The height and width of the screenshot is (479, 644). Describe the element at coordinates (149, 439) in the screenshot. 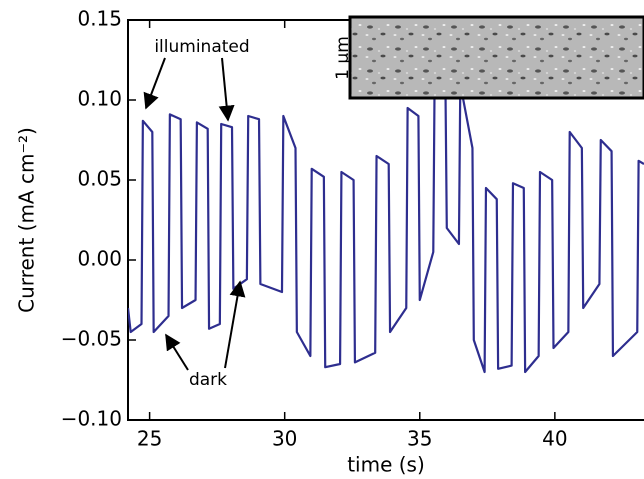

I see `x-tick-label: 25` at that location.